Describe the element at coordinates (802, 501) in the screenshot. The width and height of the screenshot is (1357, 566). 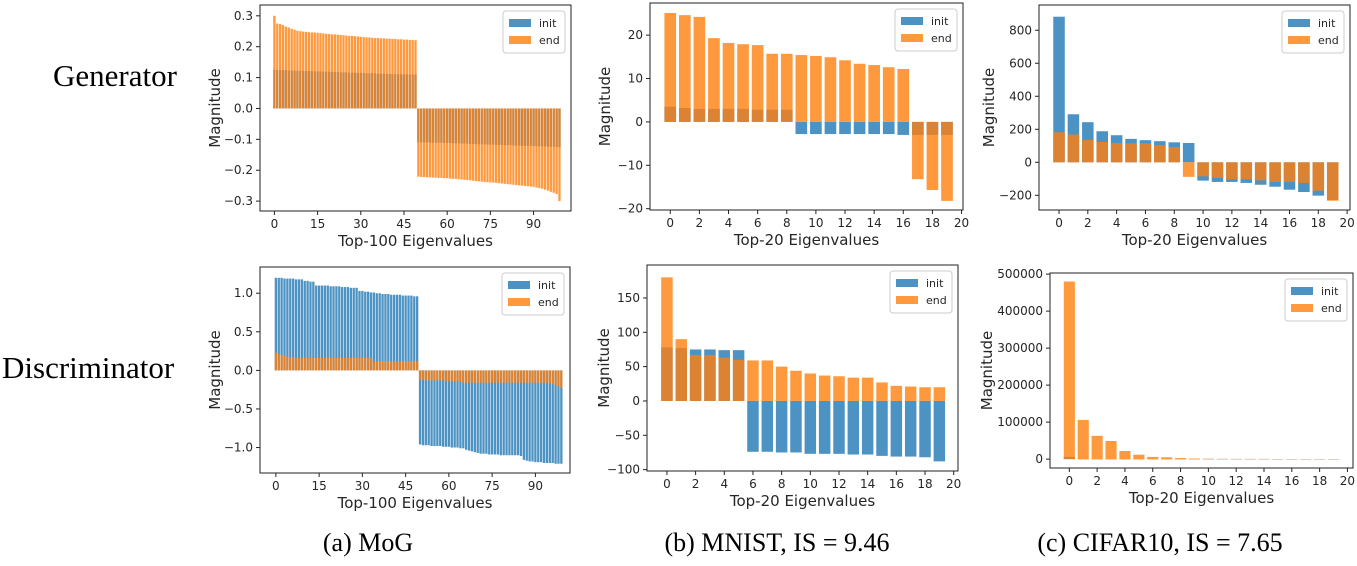
I see `x-axis-label: Top-20 Eigenvalues` at that location.